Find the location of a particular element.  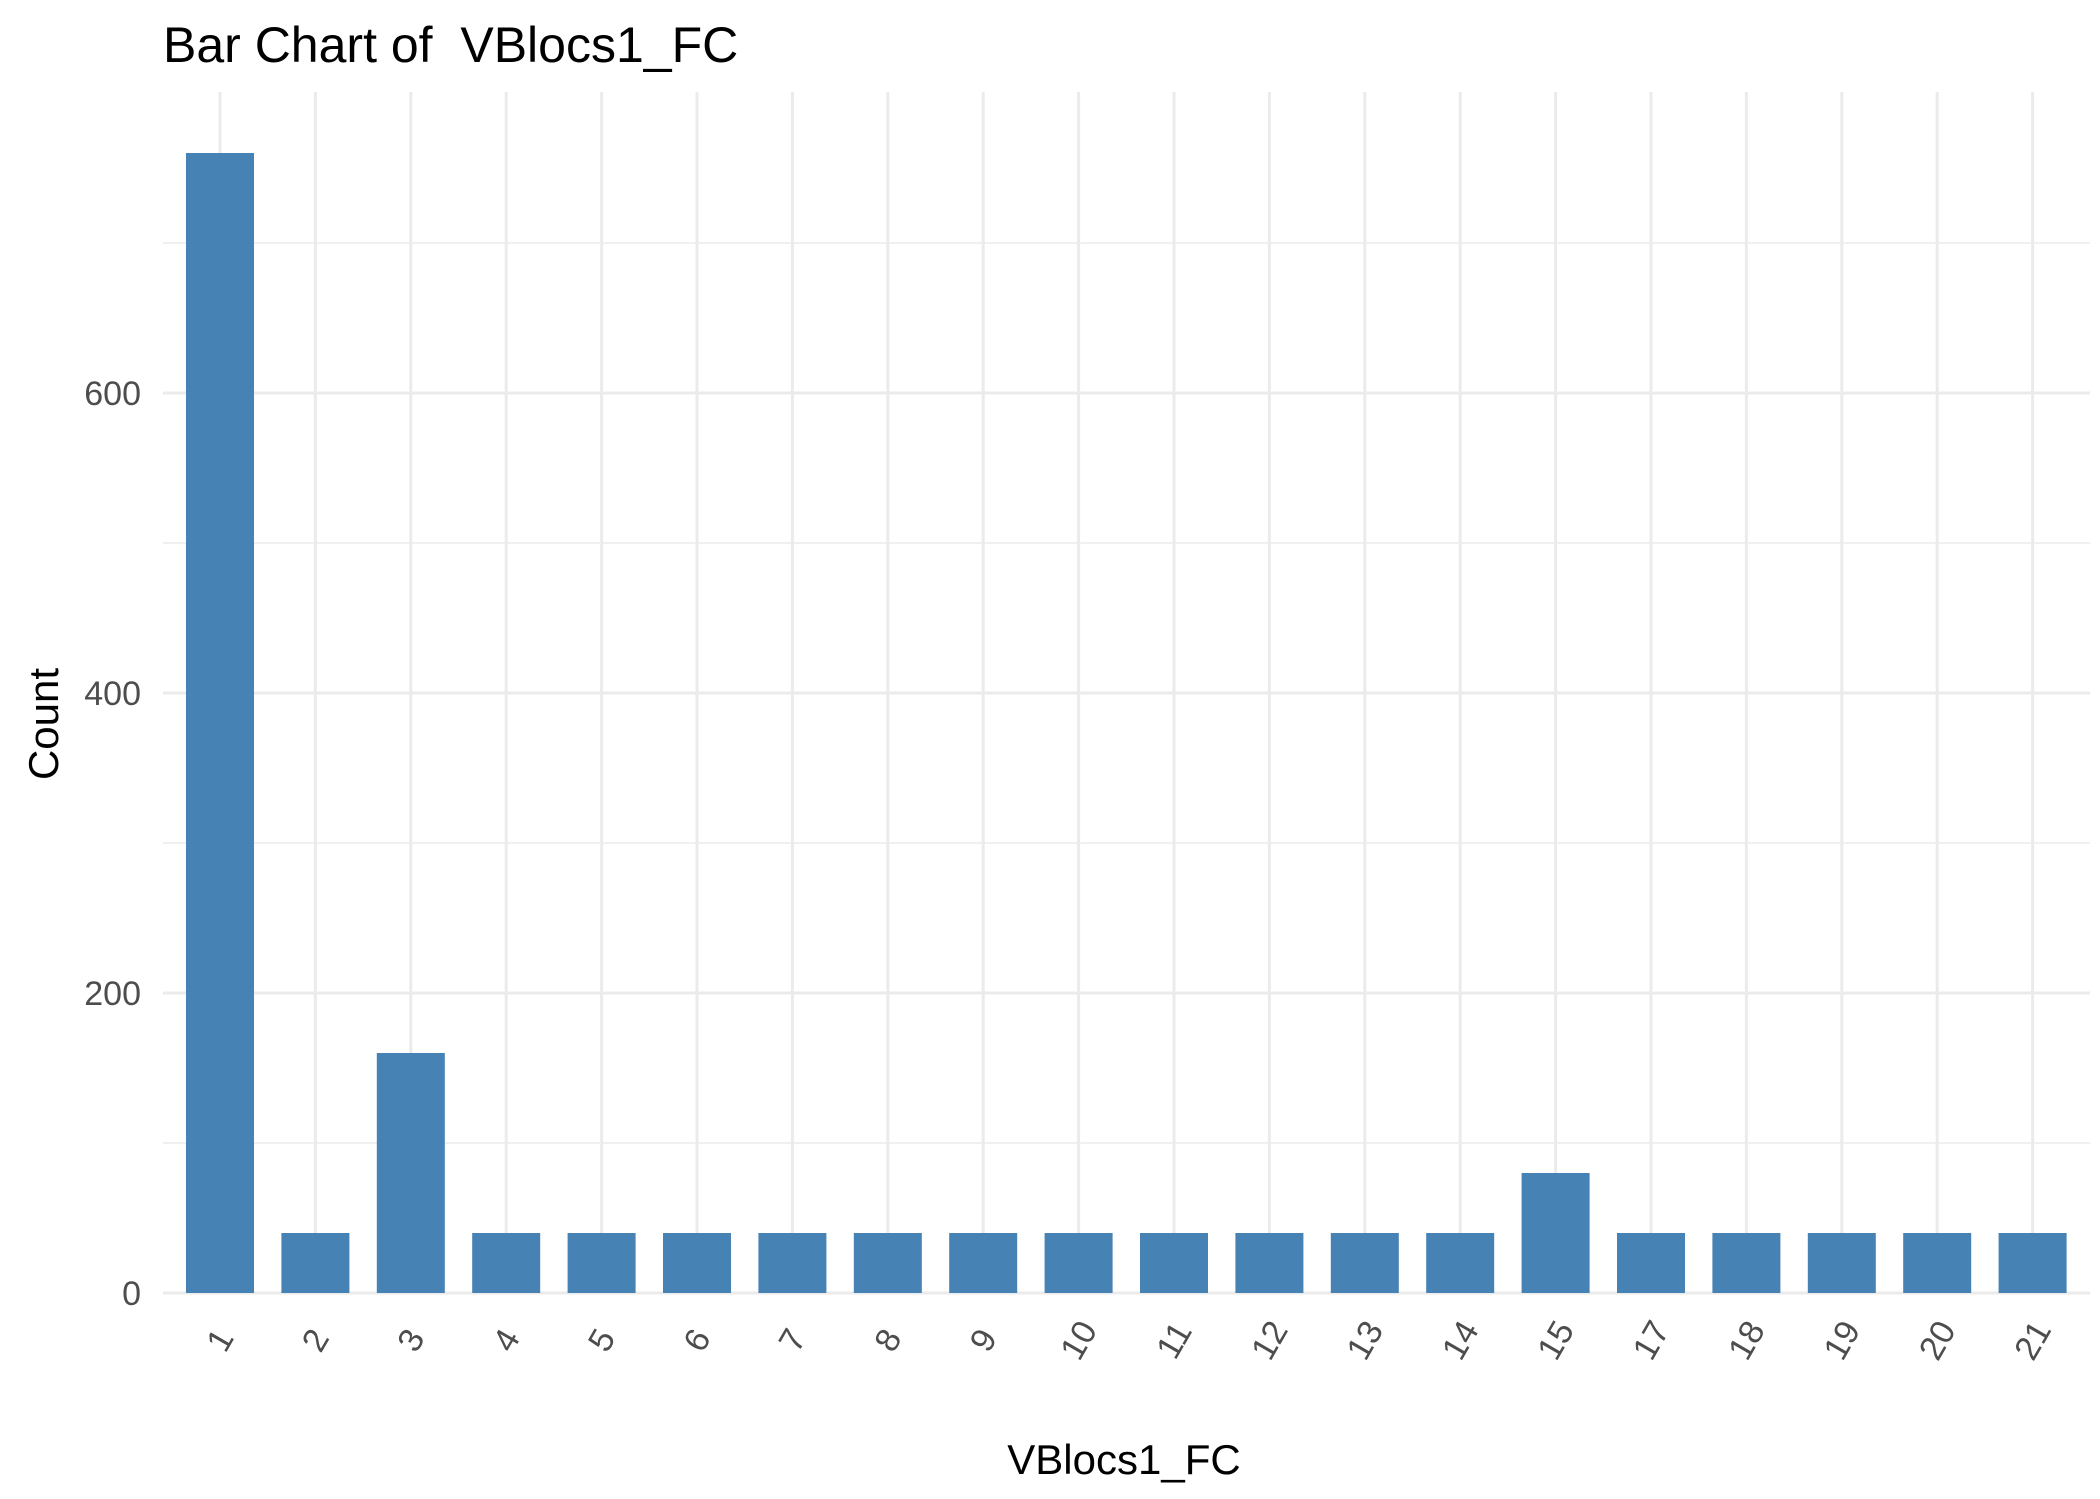

chart-title: Bar Chart of VBlocs1_FC is located at coordinates (450, 45).